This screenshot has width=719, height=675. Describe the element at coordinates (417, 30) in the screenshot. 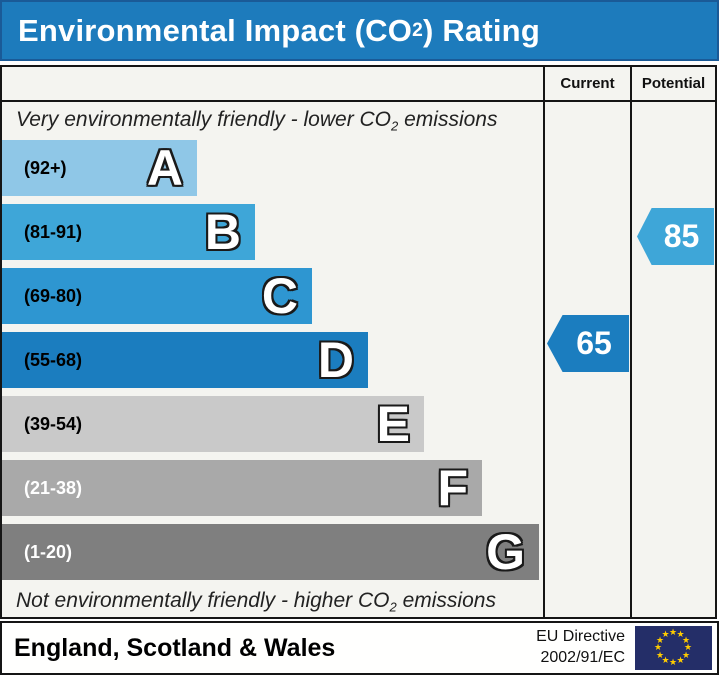

I see `page-title-subscript: 2` at that location.